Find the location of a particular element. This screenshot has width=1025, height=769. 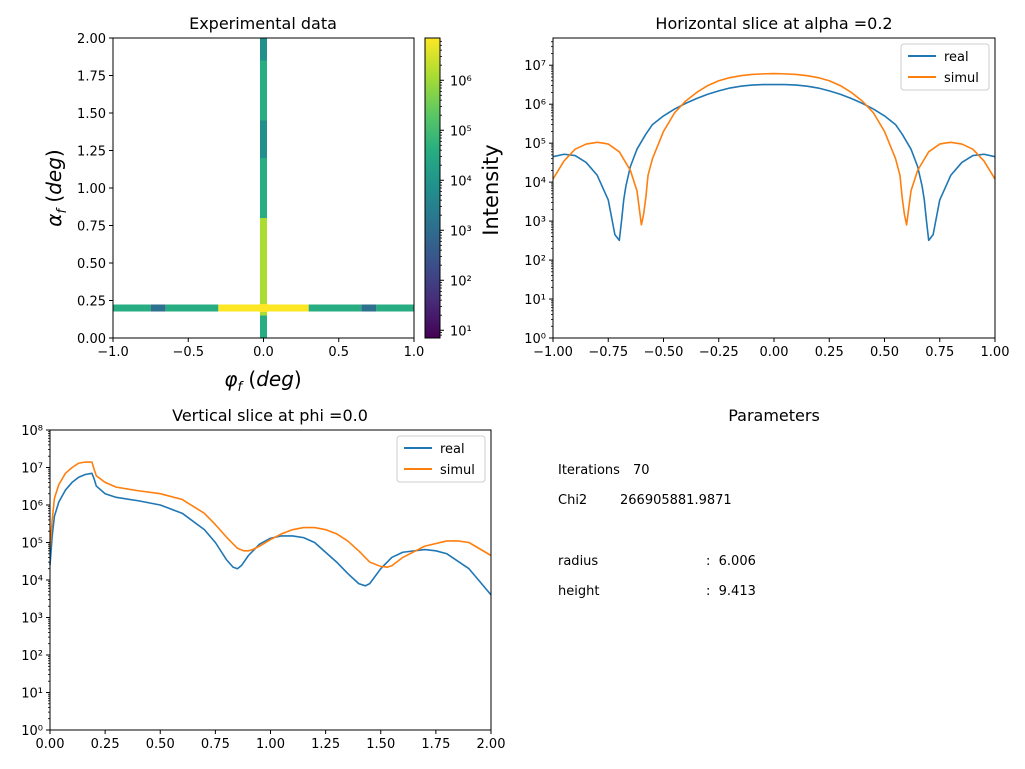

horizontal-slice-y-tick-label: 10² is located at coordinates (535, 261).